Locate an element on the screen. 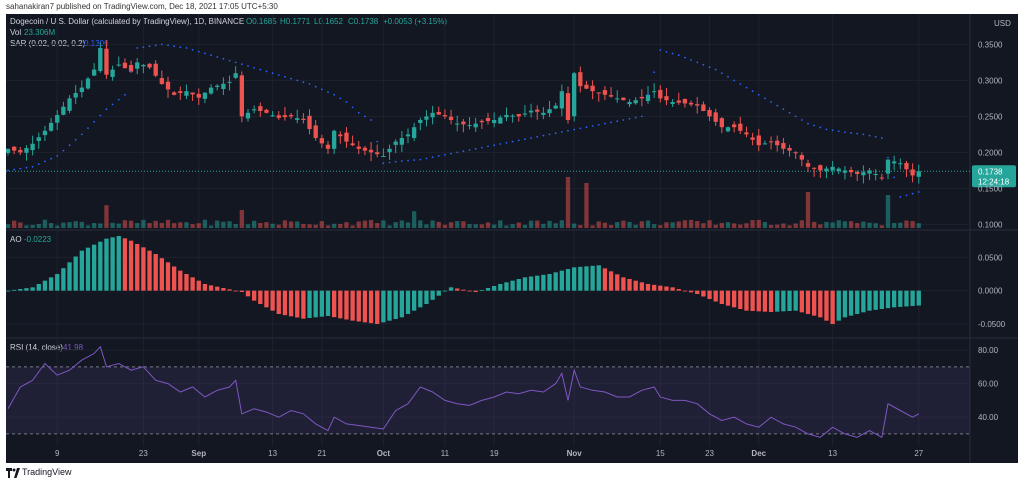 The width and height of the screenshot is (1024, 482). time-tick-label: Sep is located at coordinates (198, 453).